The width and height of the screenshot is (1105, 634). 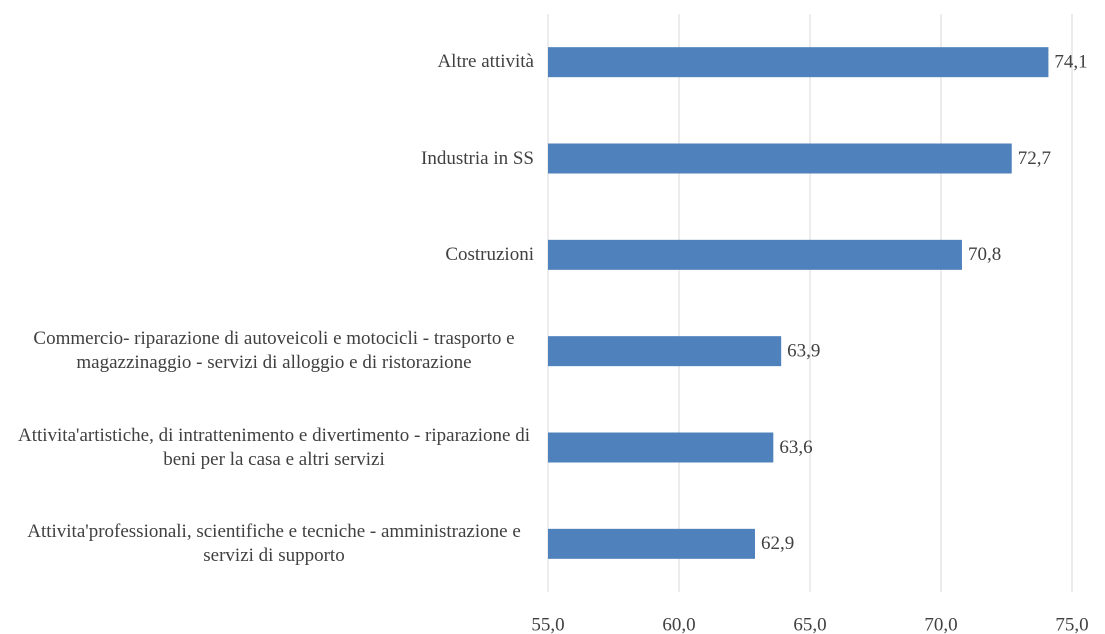 What do you see at coordinates (547, 624) in the screenshot?
I see `x-tick-label: 55,0` at bounding box center [547, 624].